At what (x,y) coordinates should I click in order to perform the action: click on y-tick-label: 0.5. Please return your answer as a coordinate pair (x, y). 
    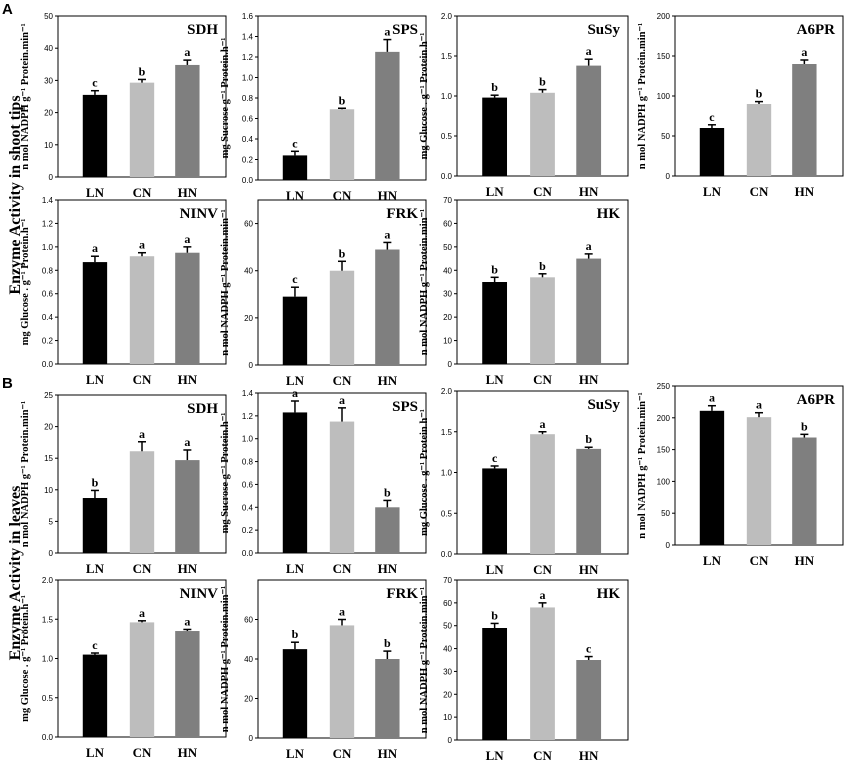
    Looking at the image, I should click on (48, 698).